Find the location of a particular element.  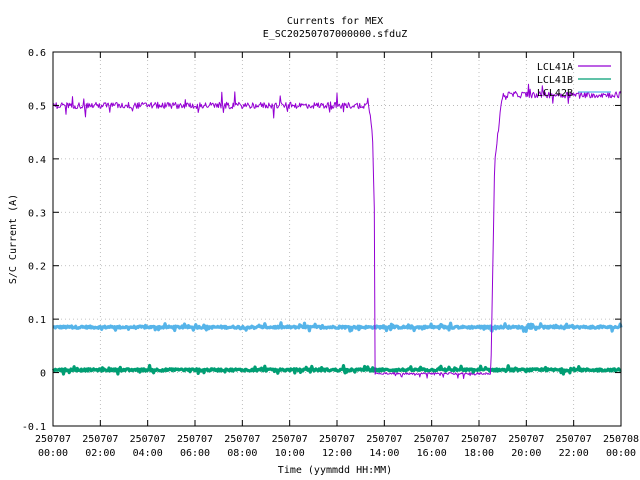

y-tick-label: 0.6 is located at coordinates (37, 53).